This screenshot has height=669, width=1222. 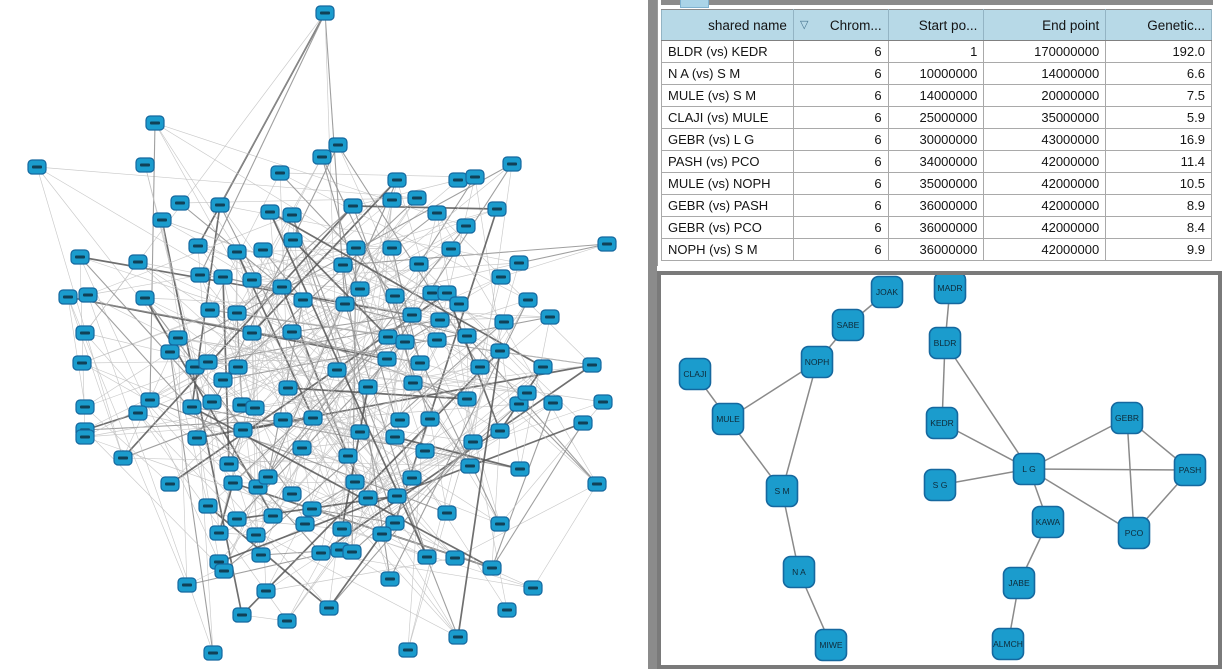 What do you see at coordinates (1045, 73) in the screenshot?
I see `value-cell: 14000000` at bounding box center [1045, 73].